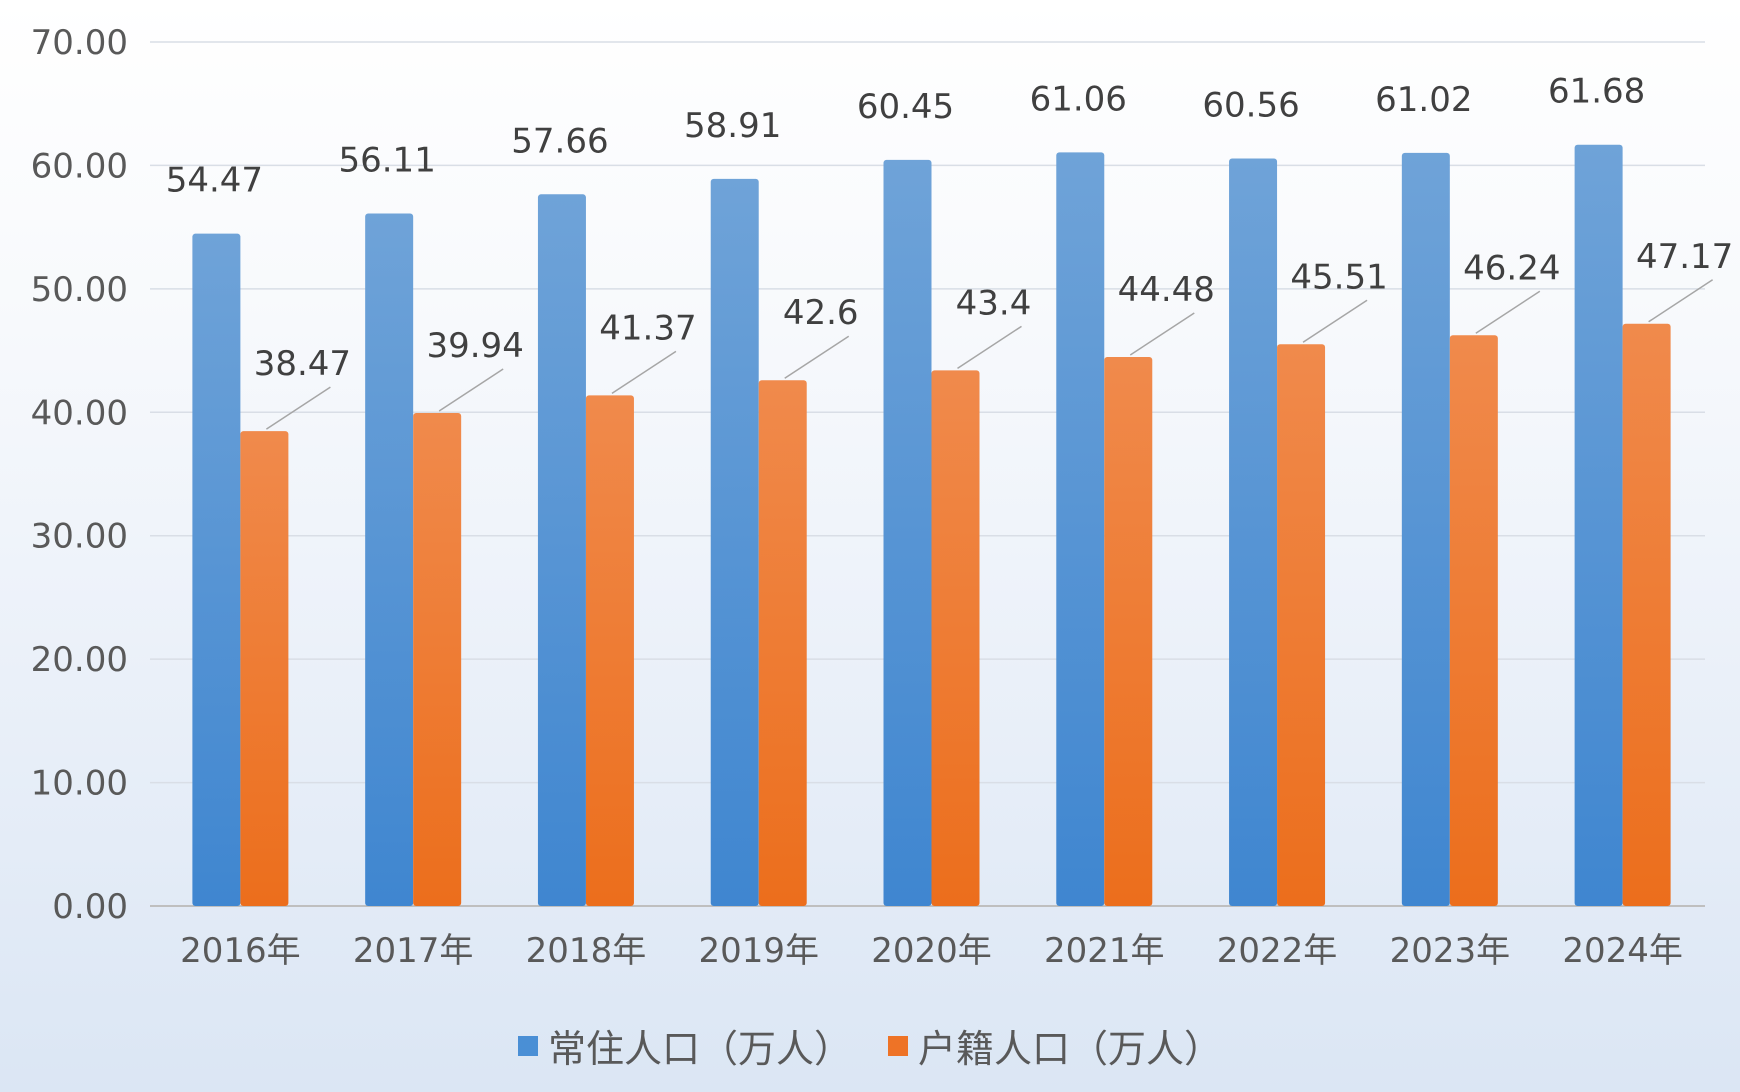 This screenshot has width=1740, height=1092. Describe the element at coordinates (905, 107) in the screenshot. I see `data-label-resident: 60.45` at that location.